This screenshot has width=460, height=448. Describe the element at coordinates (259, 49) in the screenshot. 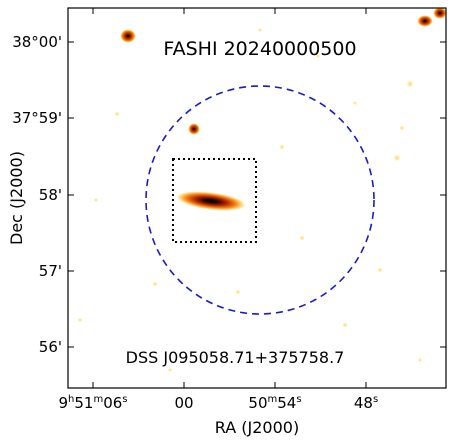

I see `figure-title: FASHI 20240000500` at that location.